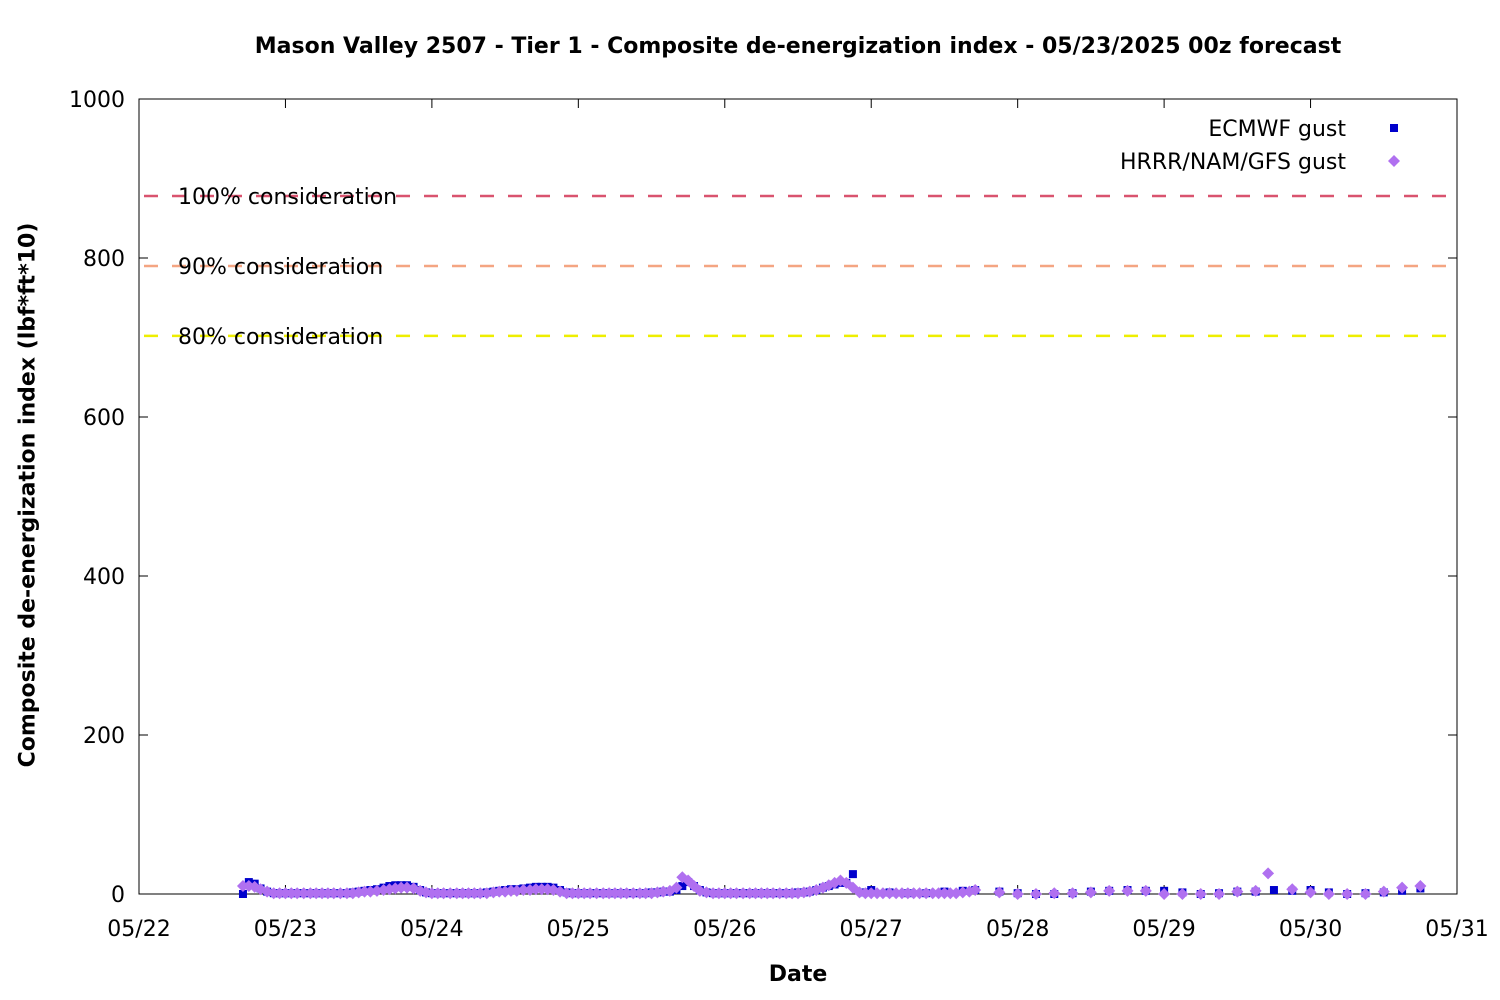  What do you see at coordinates (118, 895) in the screenshot?
I see `y-tick-label: 0` at bounding box center [118, 895].